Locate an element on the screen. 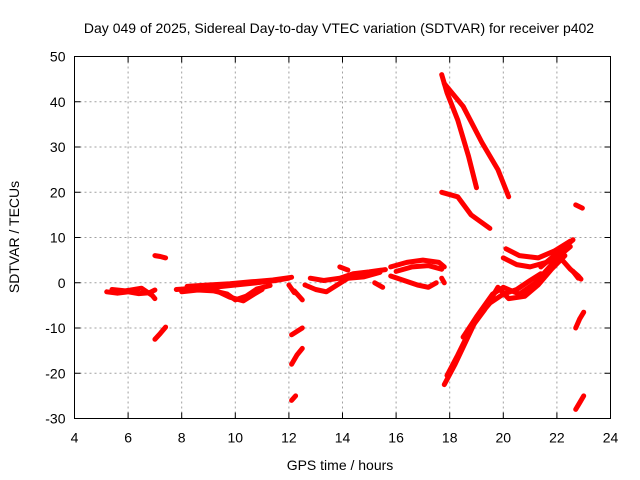  x-tick-label: 10 is located at coordinates (236, 438).